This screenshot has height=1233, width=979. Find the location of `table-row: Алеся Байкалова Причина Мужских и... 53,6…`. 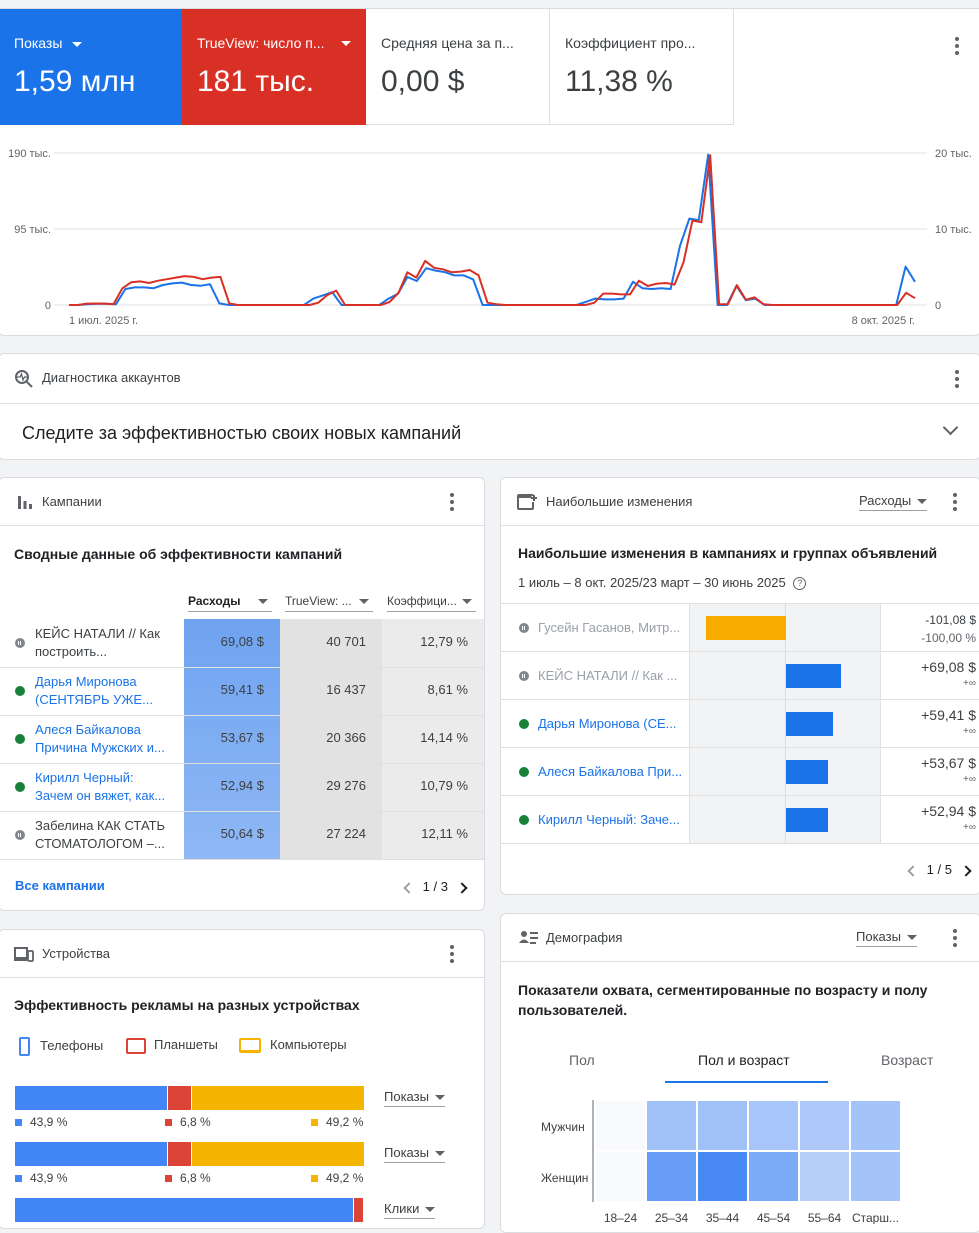

table-row: Алеся Байкалова Причина Мужских и... 53,6… is located at coordinates (242, 739).